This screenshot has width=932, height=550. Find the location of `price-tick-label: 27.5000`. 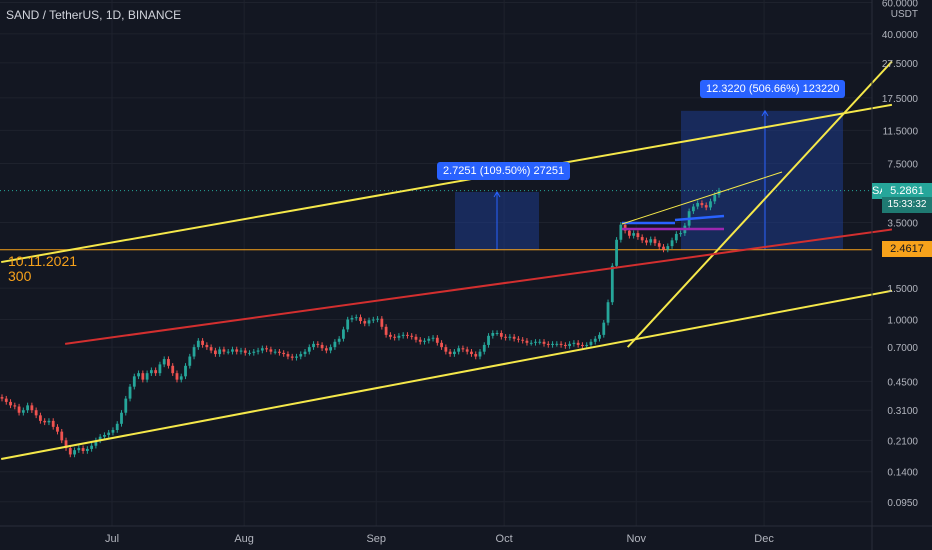

price-tick-label: 27.5000 is located at coordinates (900, 64).